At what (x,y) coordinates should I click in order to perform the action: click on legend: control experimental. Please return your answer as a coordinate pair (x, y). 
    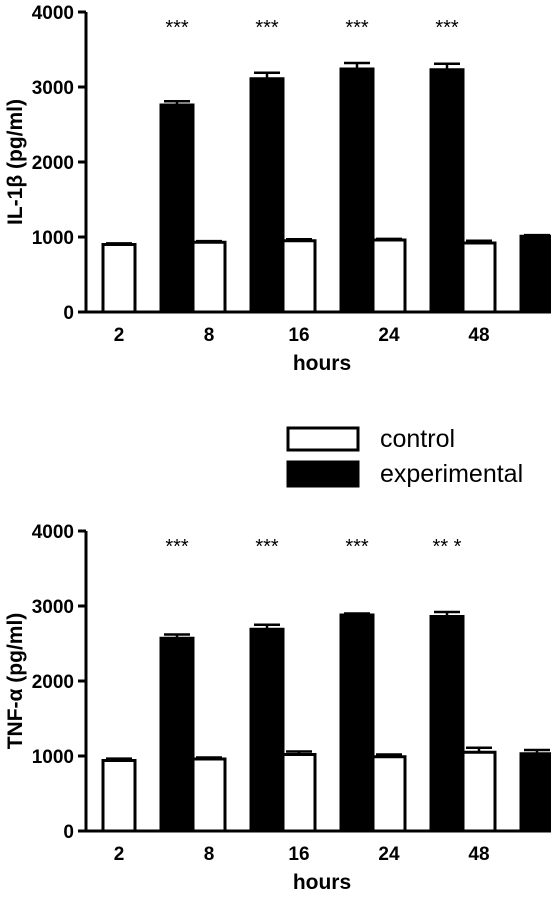
    Looking at the image, I should click on (404, 456).